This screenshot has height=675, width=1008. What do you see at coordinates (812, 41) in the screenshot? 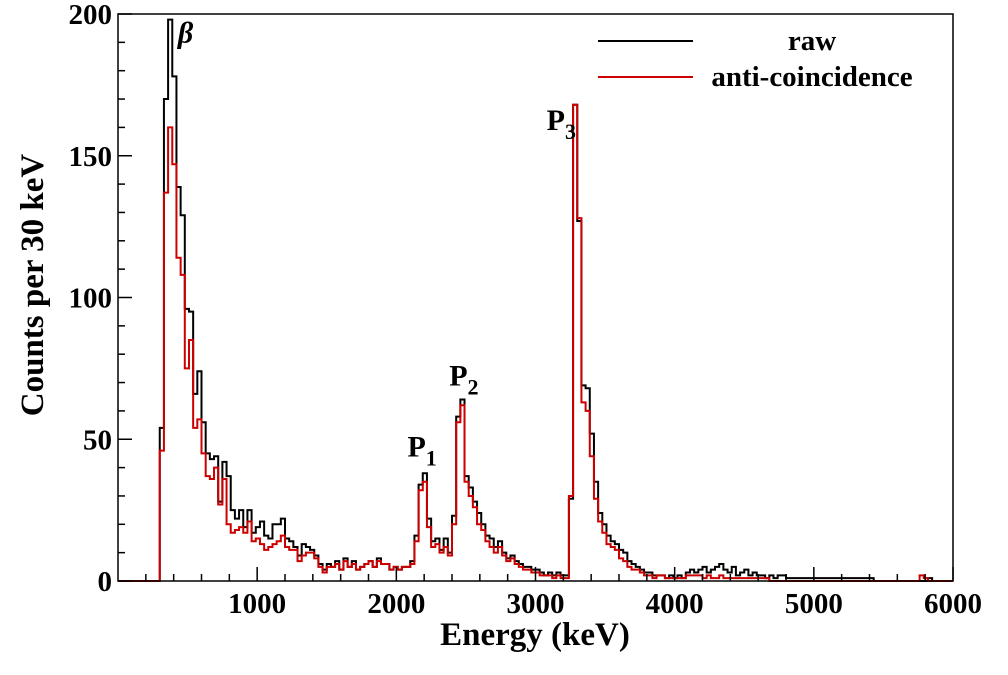
I see `legend-label: raw` at bounding box center [812, 41].